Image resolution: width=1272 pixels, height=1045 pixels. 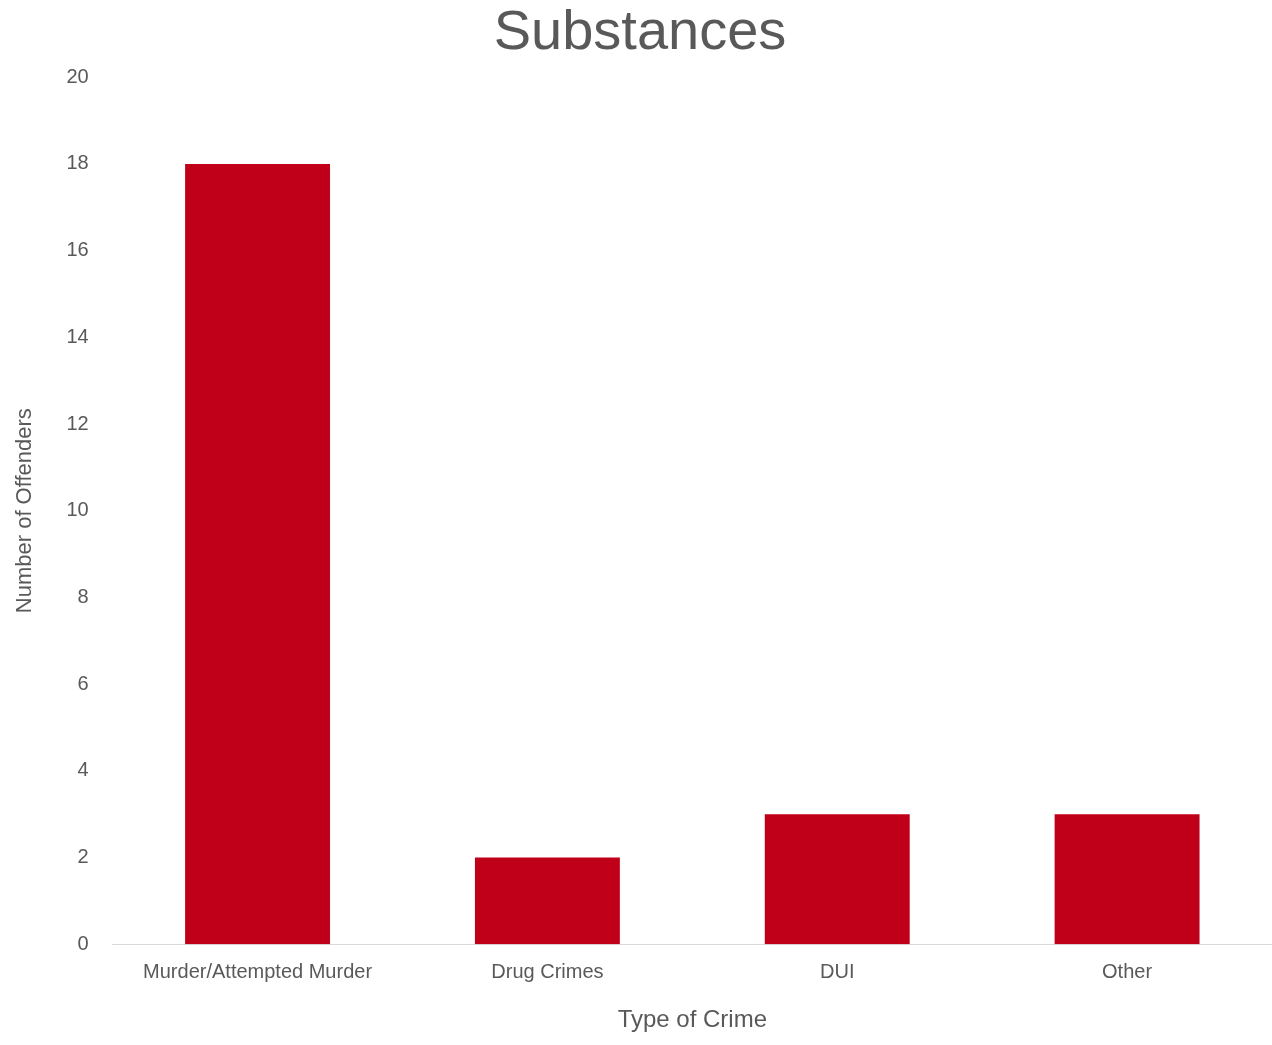 I want to click on y-tick-label: 8, so click(x=83, y=595).